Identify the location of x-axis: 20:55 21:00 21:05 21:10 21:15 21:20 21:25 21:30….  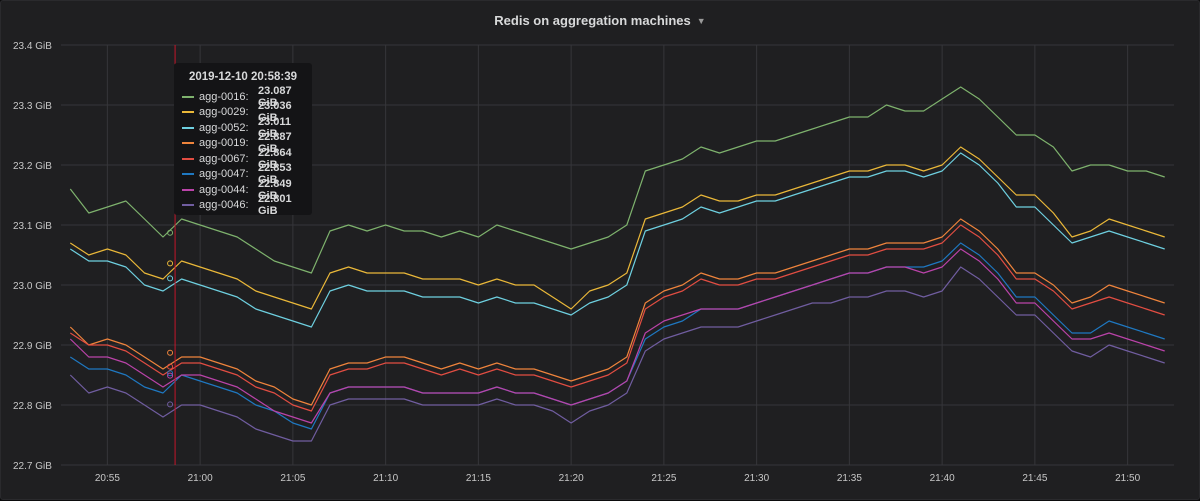
(618, 478).